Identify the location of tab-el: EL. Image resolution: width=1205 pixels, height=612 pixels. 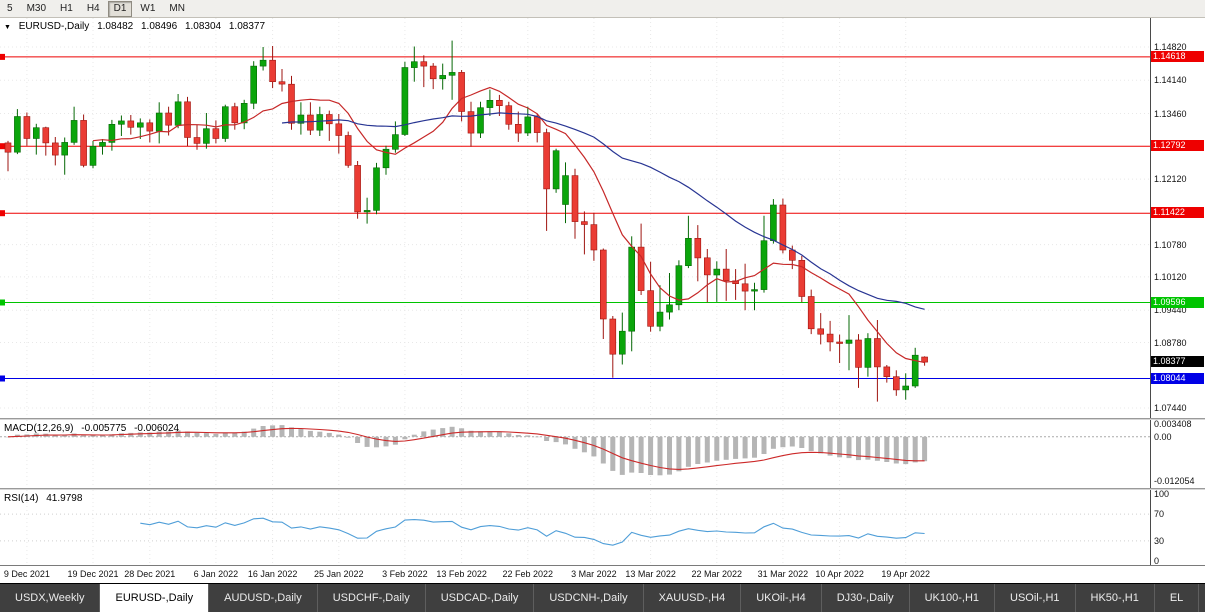
(1177, 598).